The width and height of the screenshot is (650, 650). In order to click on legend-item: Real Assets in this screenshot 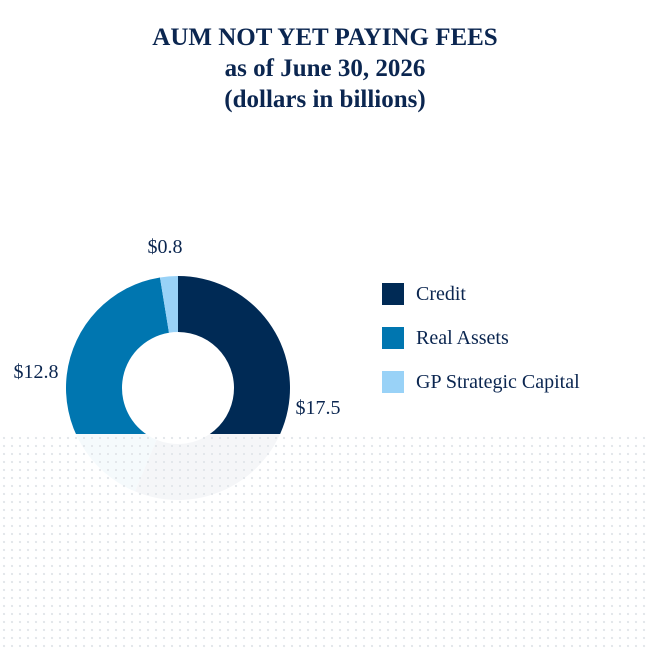, I will do `click(481, 338)`.